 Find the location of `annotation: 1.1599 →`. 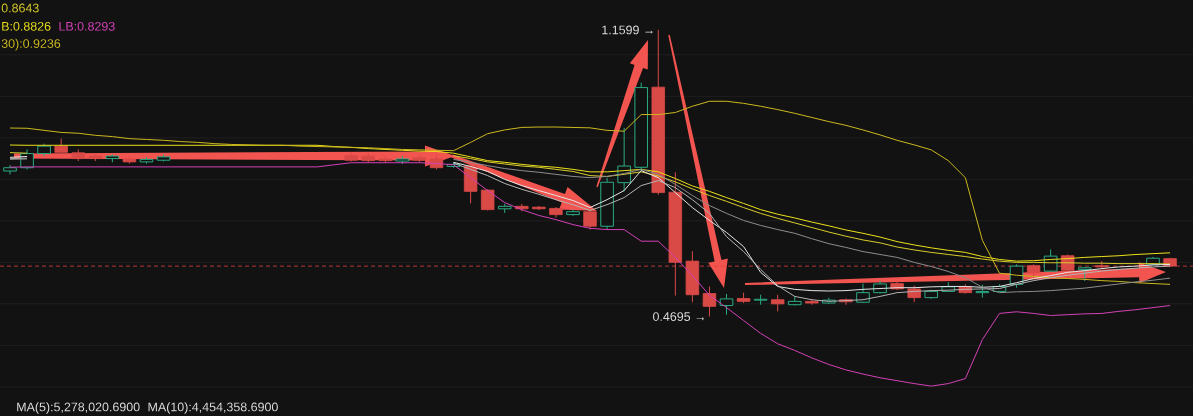

annotation: 1.1599 → is located at coordinates (627, 30).